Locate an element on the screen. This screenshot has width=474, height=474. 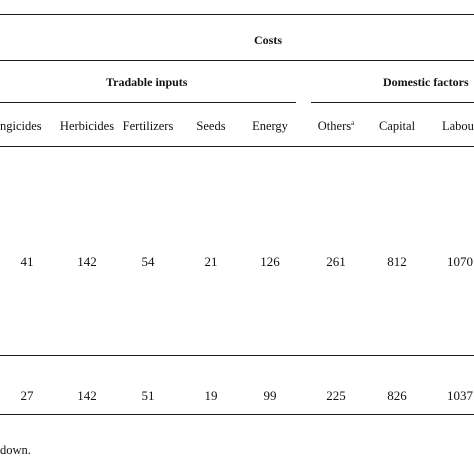
table-cell: 812 is located at coordinates (397, 261).